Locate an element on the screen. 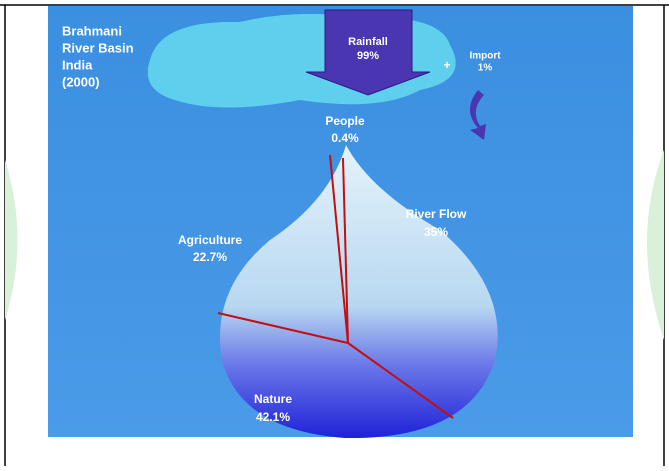 Image resolution: width=669 pixels, height=471 pixels. outflow-share: 0.4% is located at coordinates (345, 138).